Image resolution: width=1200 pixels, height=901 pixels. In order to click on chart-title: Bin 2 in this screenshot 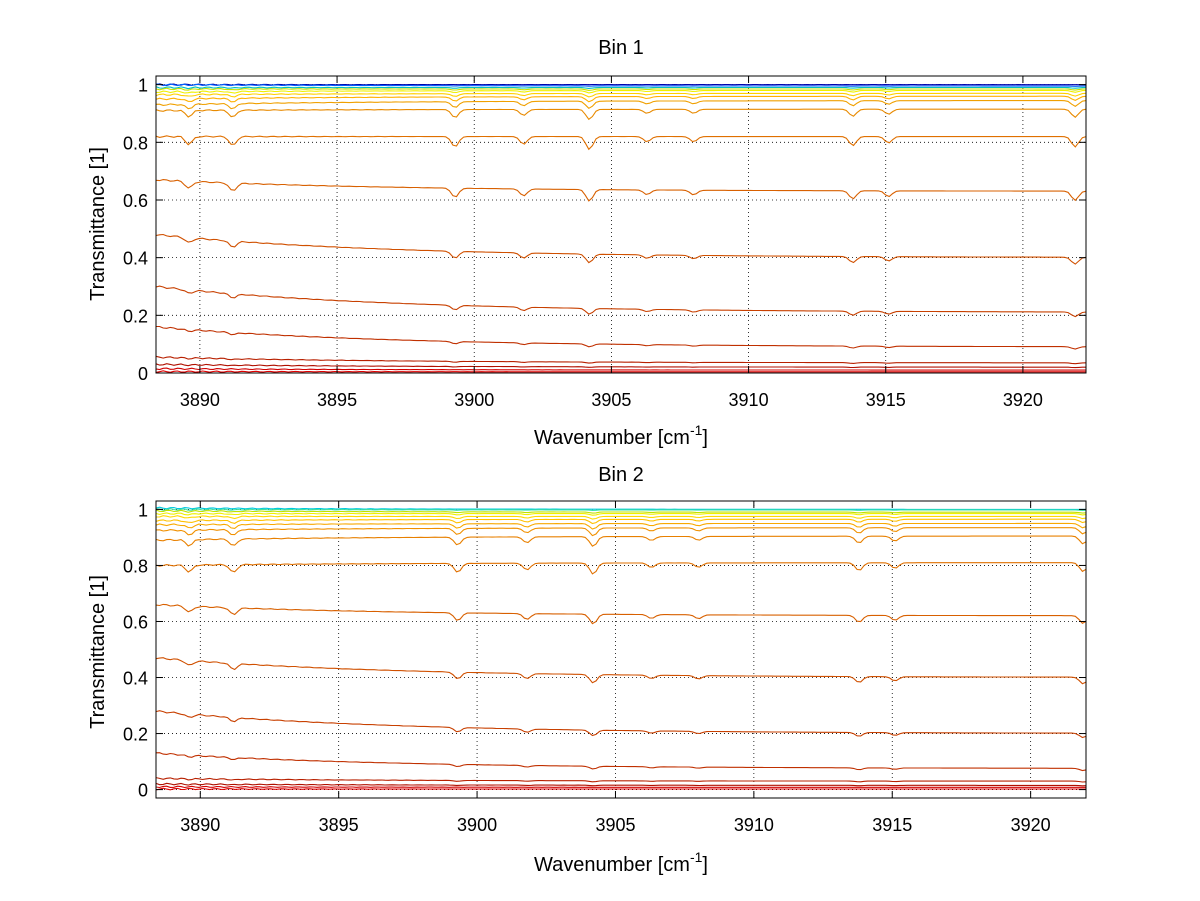, I will do `click(621, 475)`.